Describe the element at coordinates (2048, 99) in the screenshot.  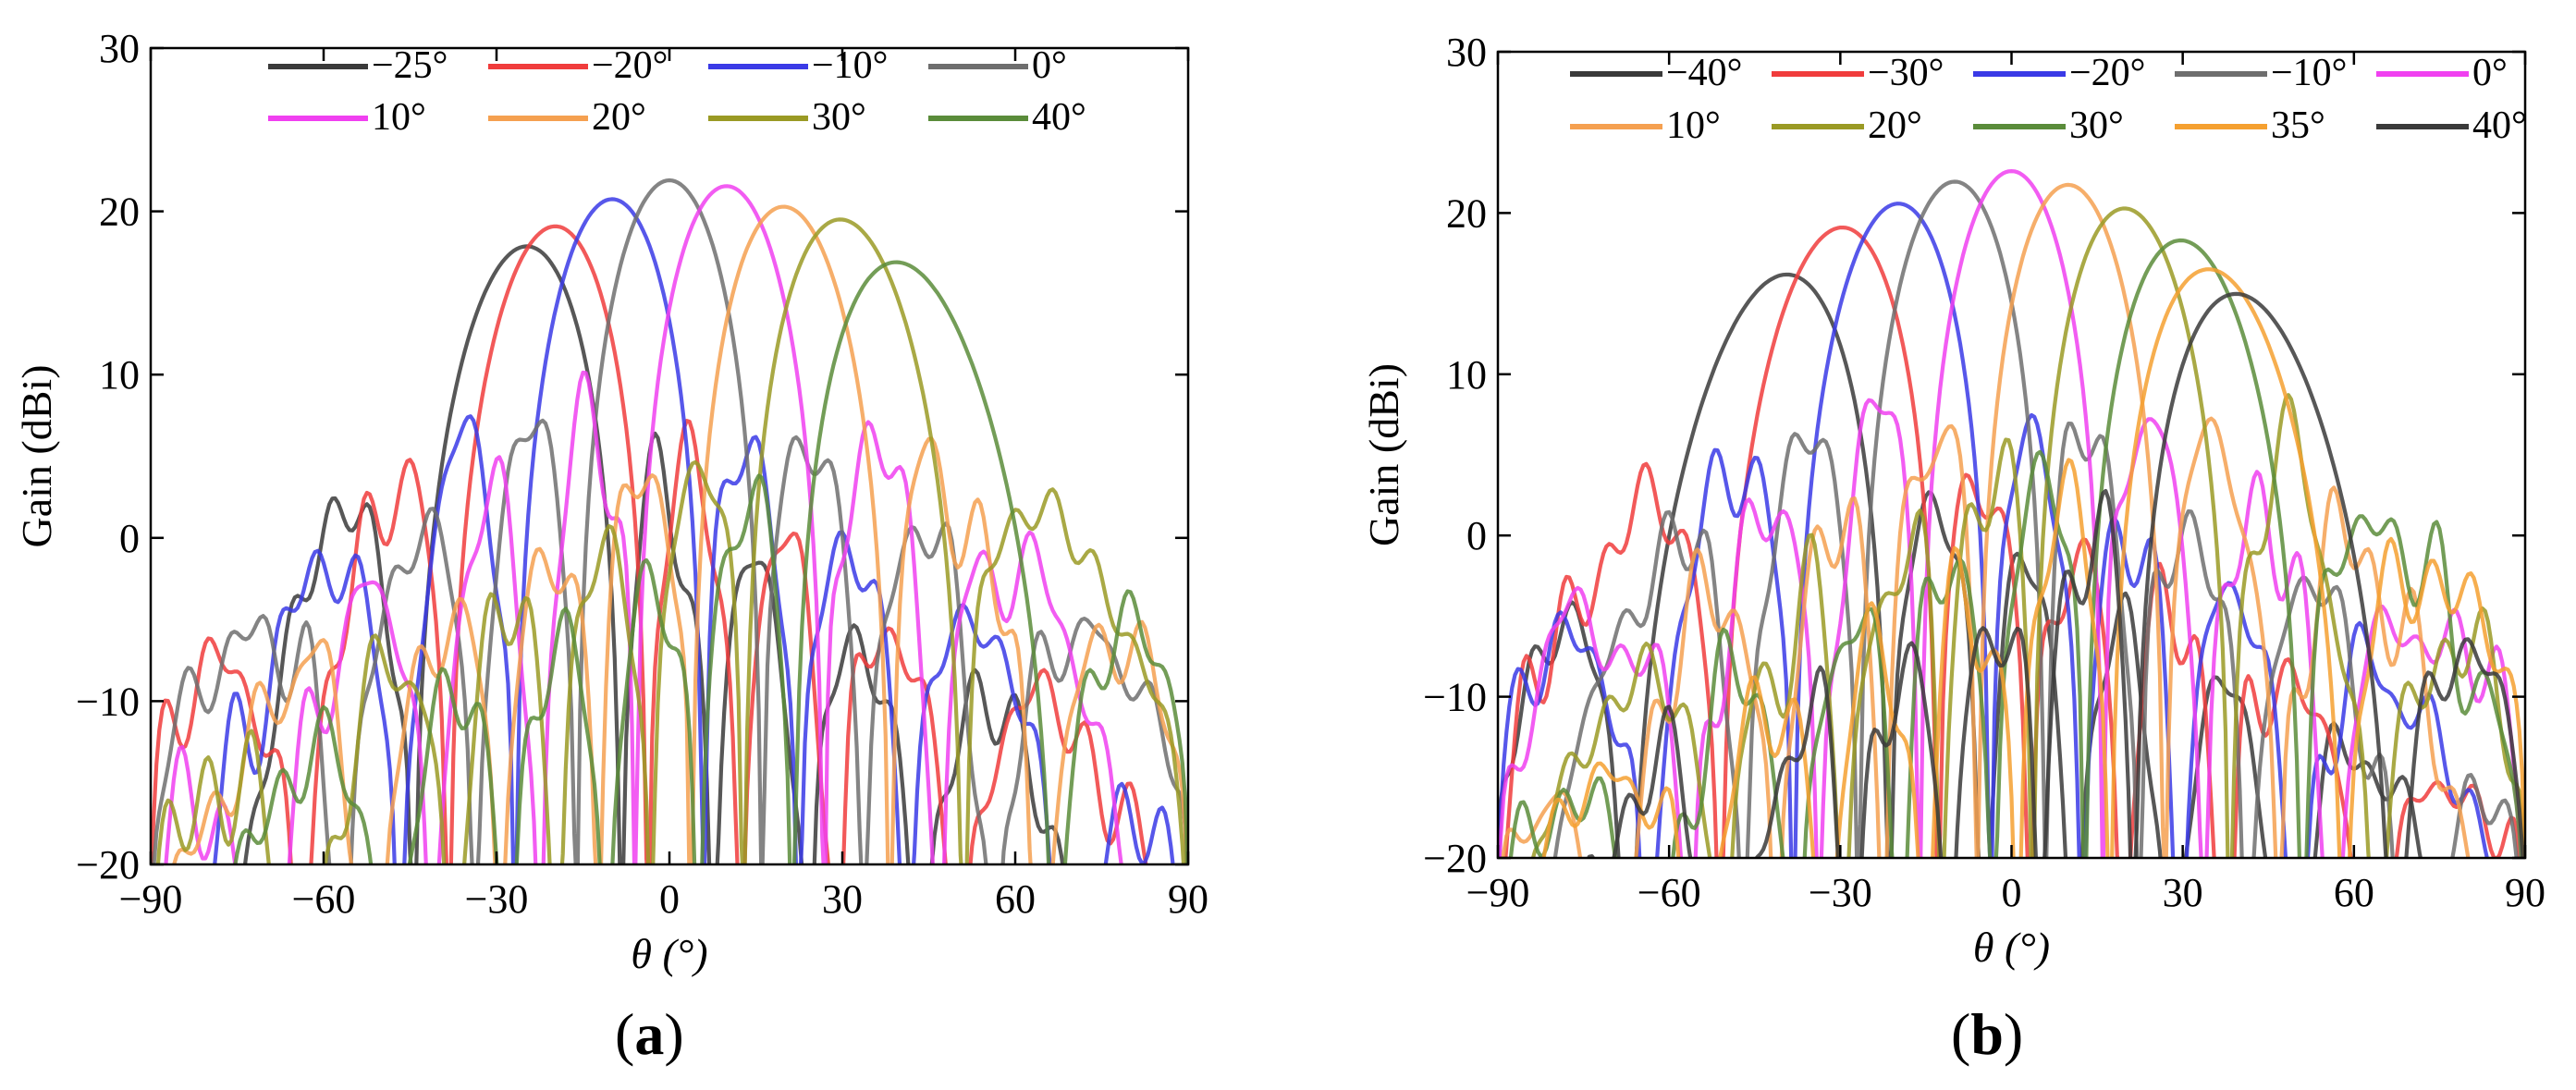
I see `legend: −40° −30° −20° −10° 0° 10° 20° 30° 35° 40°` at that location.